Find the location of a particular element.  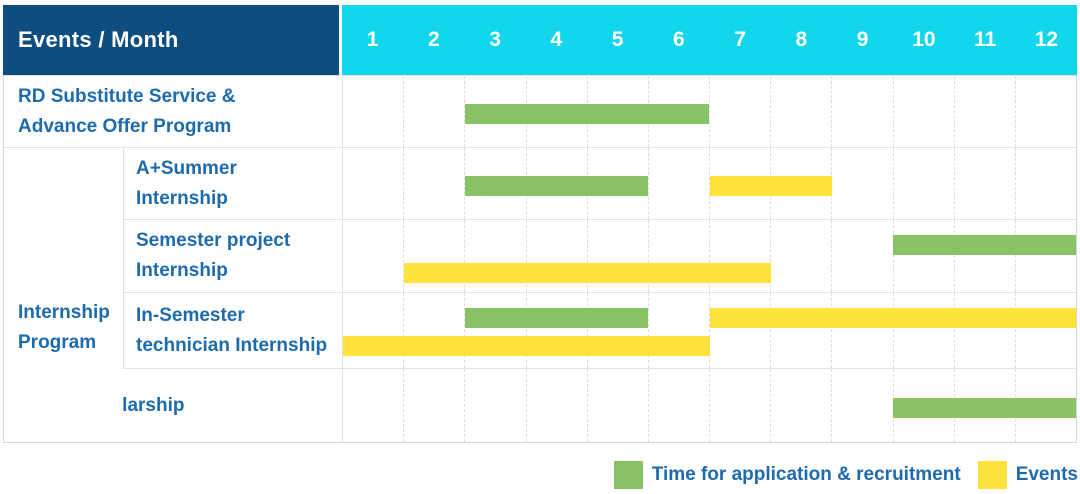

header-title-cell: Events / Month is located at coordinates (171, 40).